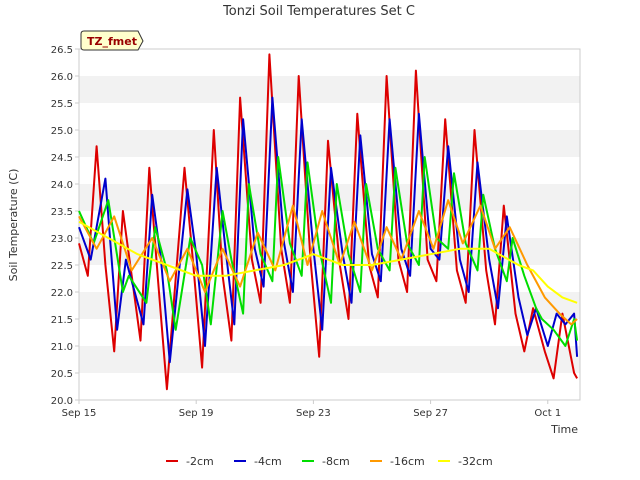 The height and width of the screenshot is (480, 640). I want to click on legend: -2cm -4cm -8cm -16cm -32cm, so click(329, 461).